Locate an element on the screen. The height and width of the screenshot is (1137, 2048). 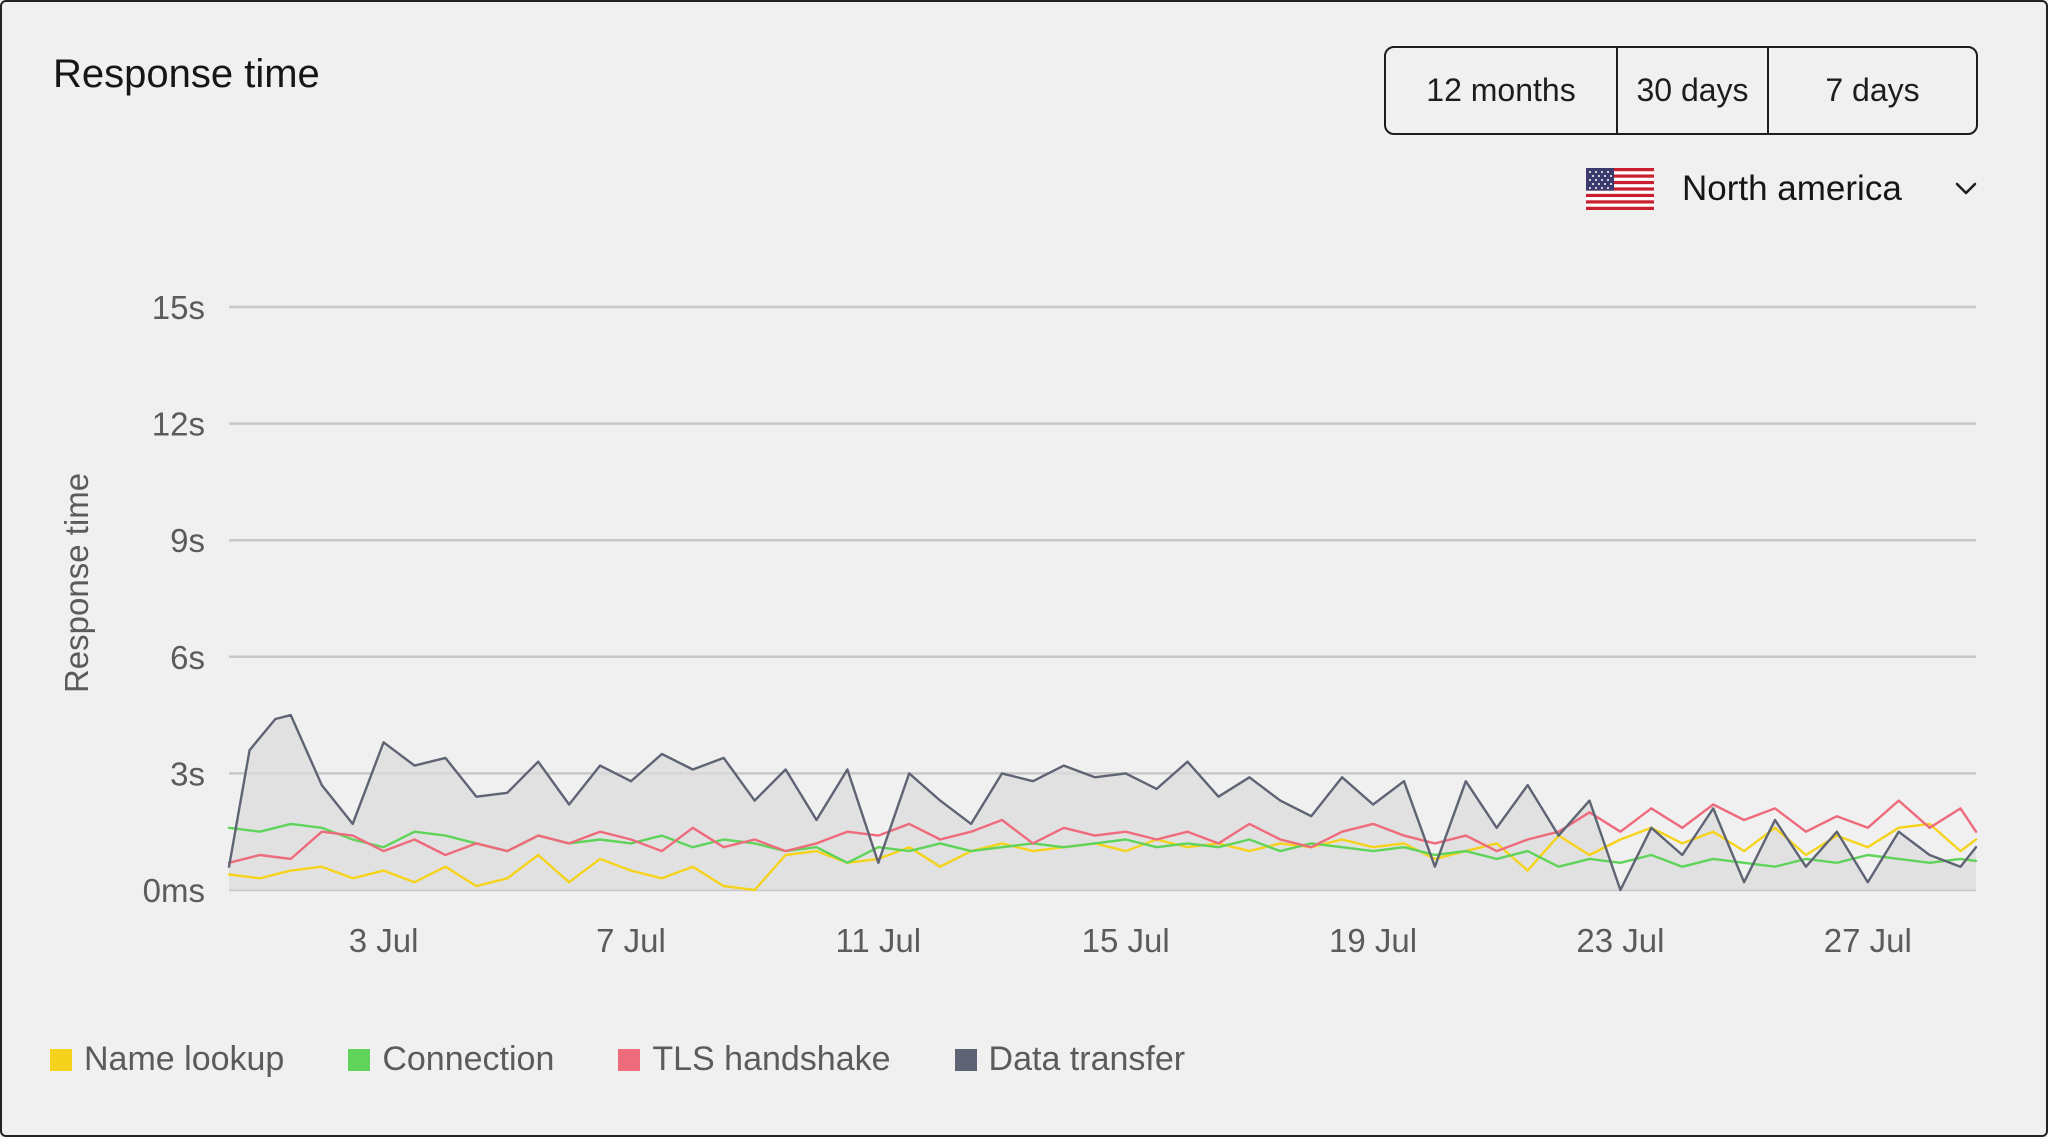
x-tick-label: 23 Jul is located at coordinates (1620, 940).